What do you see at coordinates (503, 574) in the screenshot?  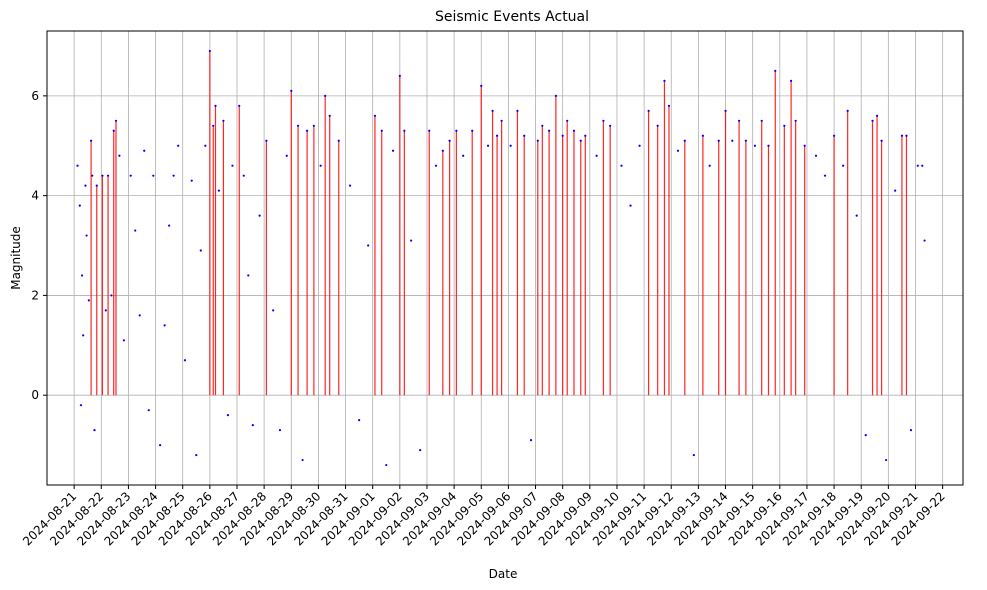 I see `x-axis-label: Date` at bounding box center [503, 574].